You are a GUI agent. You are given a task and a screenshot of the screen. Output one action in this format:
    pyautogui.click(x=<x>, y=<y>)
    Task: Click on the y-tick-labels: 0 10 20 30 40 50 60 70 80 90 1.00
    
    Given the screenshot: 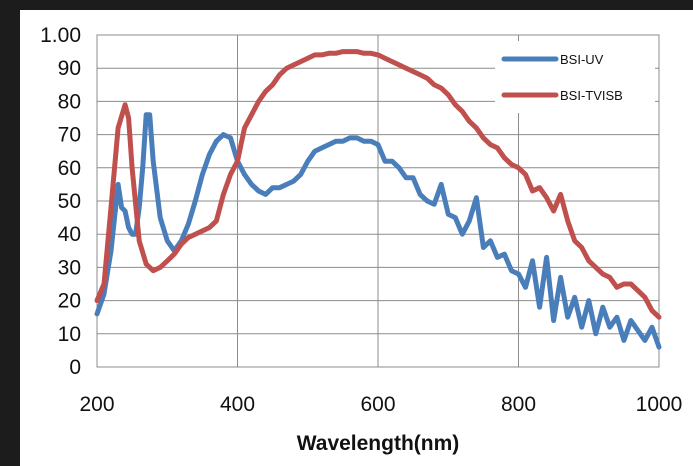 What is the action you would take?
    pyautogui.click(x=60, y=201)
    